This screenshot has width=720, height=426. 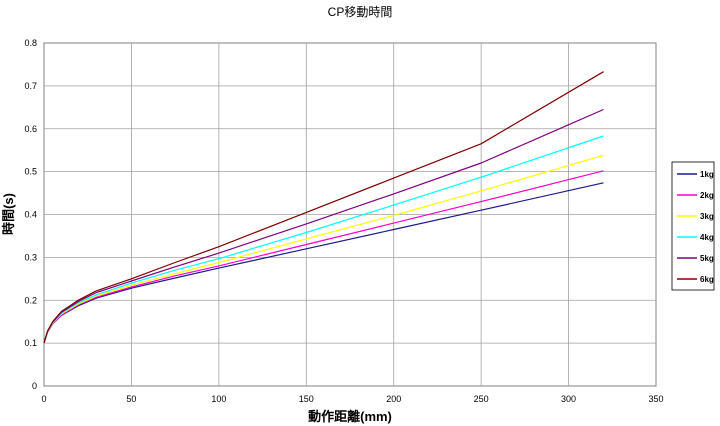 I want to click on legend-label-5kg: 5kg, so click(x=707, y=258).